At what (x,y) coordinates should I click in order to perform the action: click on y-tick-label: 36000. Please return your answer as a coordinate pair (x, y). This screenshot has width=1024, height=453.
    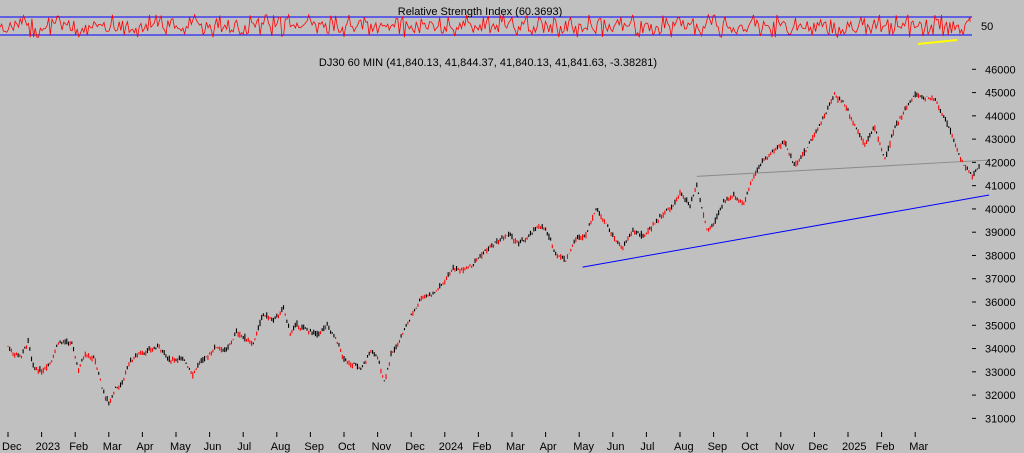
    Looking at the image, I should click on (1000, 303).